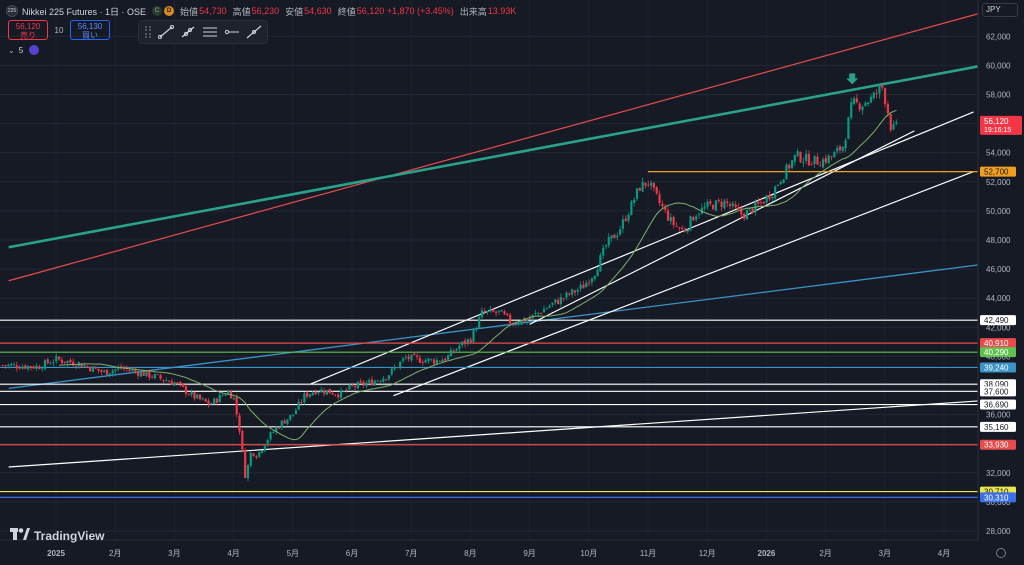  What do you see at coordinates (232, 32) in the screenshot?
I see `horizontal-ray-tool-icon` at bounding box center [232, 32].